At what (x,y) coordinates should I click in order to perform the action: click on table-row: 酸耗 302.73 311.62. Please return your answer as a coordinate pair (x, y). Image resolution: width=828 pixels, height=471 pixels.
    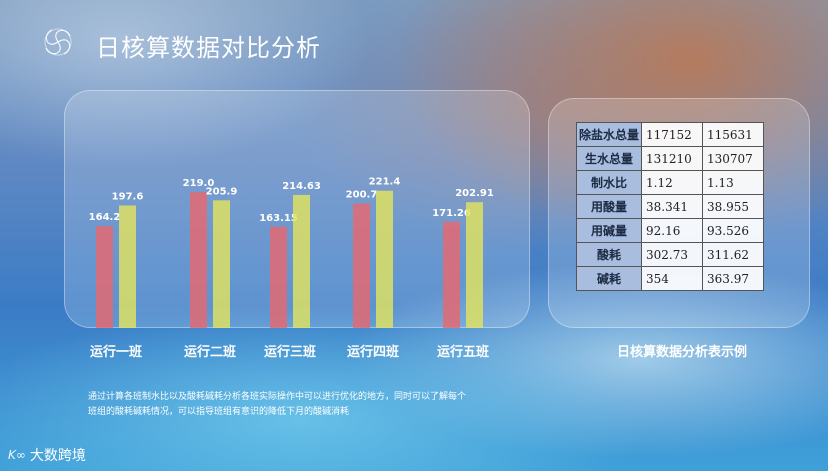
    Looking at the image, I should click on (670, 254).